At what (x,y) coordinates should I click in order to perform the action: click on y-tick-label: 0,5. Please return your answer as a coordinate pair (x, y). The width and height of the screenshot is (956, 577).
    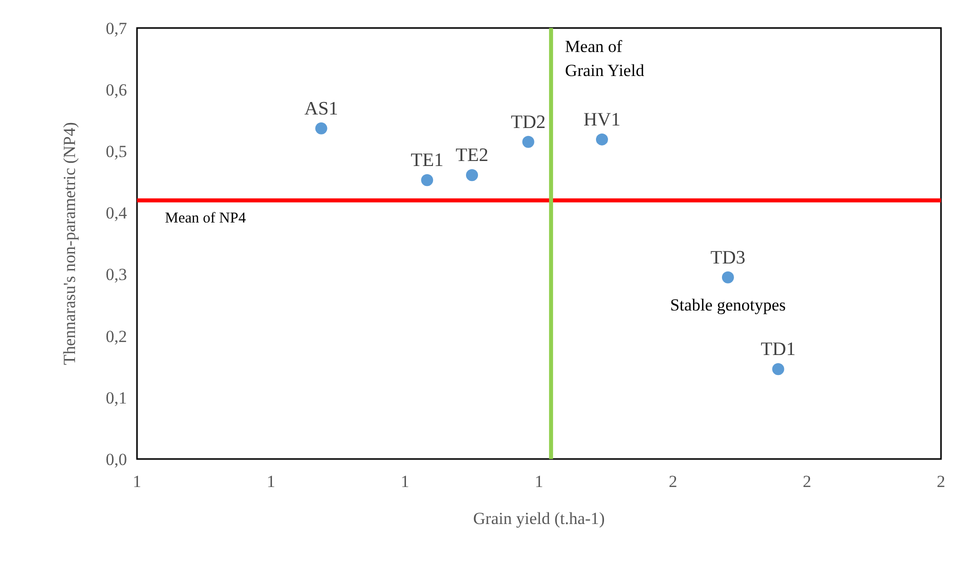
    Looking at the image, I should click on (116, 152).